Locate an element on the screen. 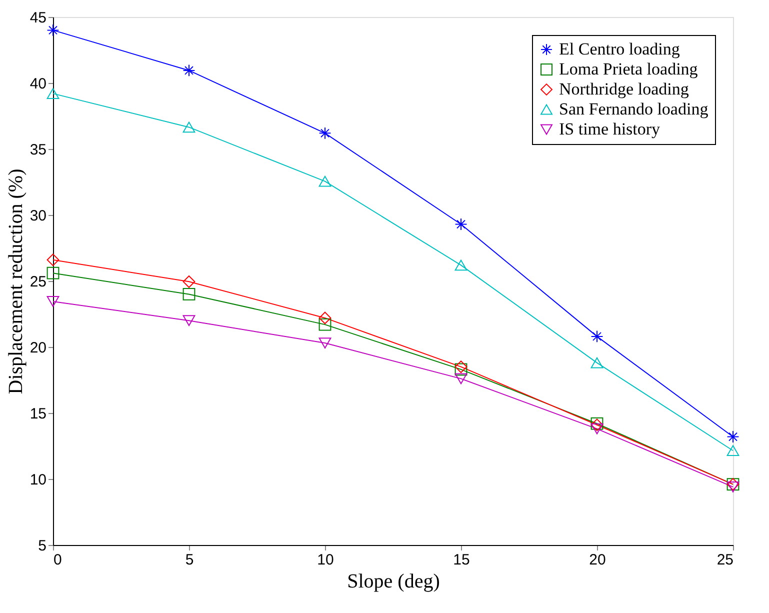  x-tick-label: 5 is located at coordinates (189, 560).